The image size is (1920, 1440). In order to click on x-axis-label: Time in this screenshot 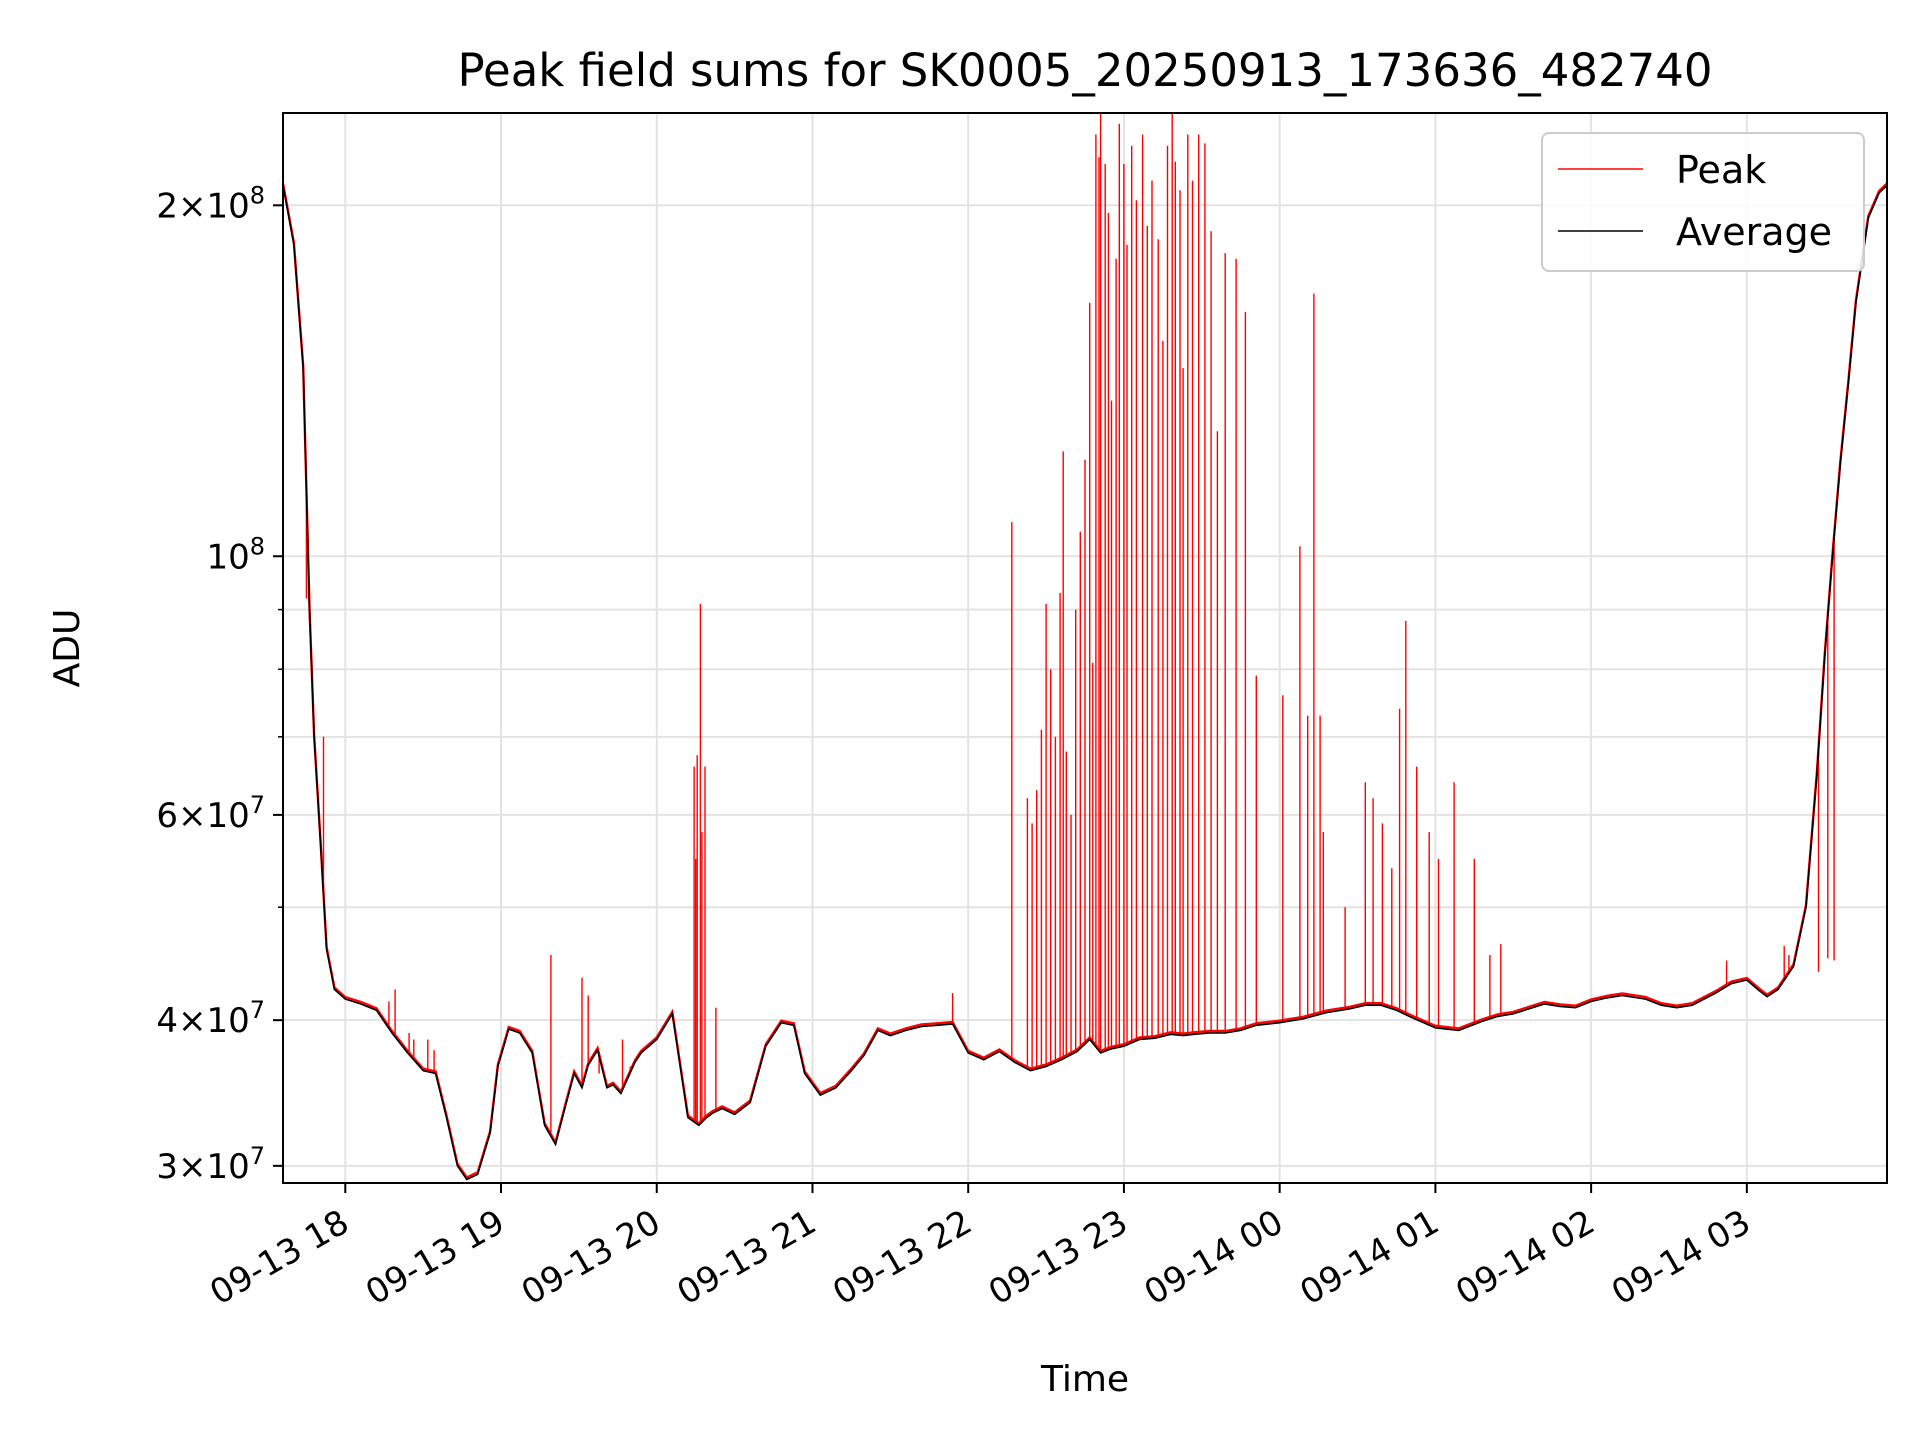, I will do `click(1084, 1379)`.